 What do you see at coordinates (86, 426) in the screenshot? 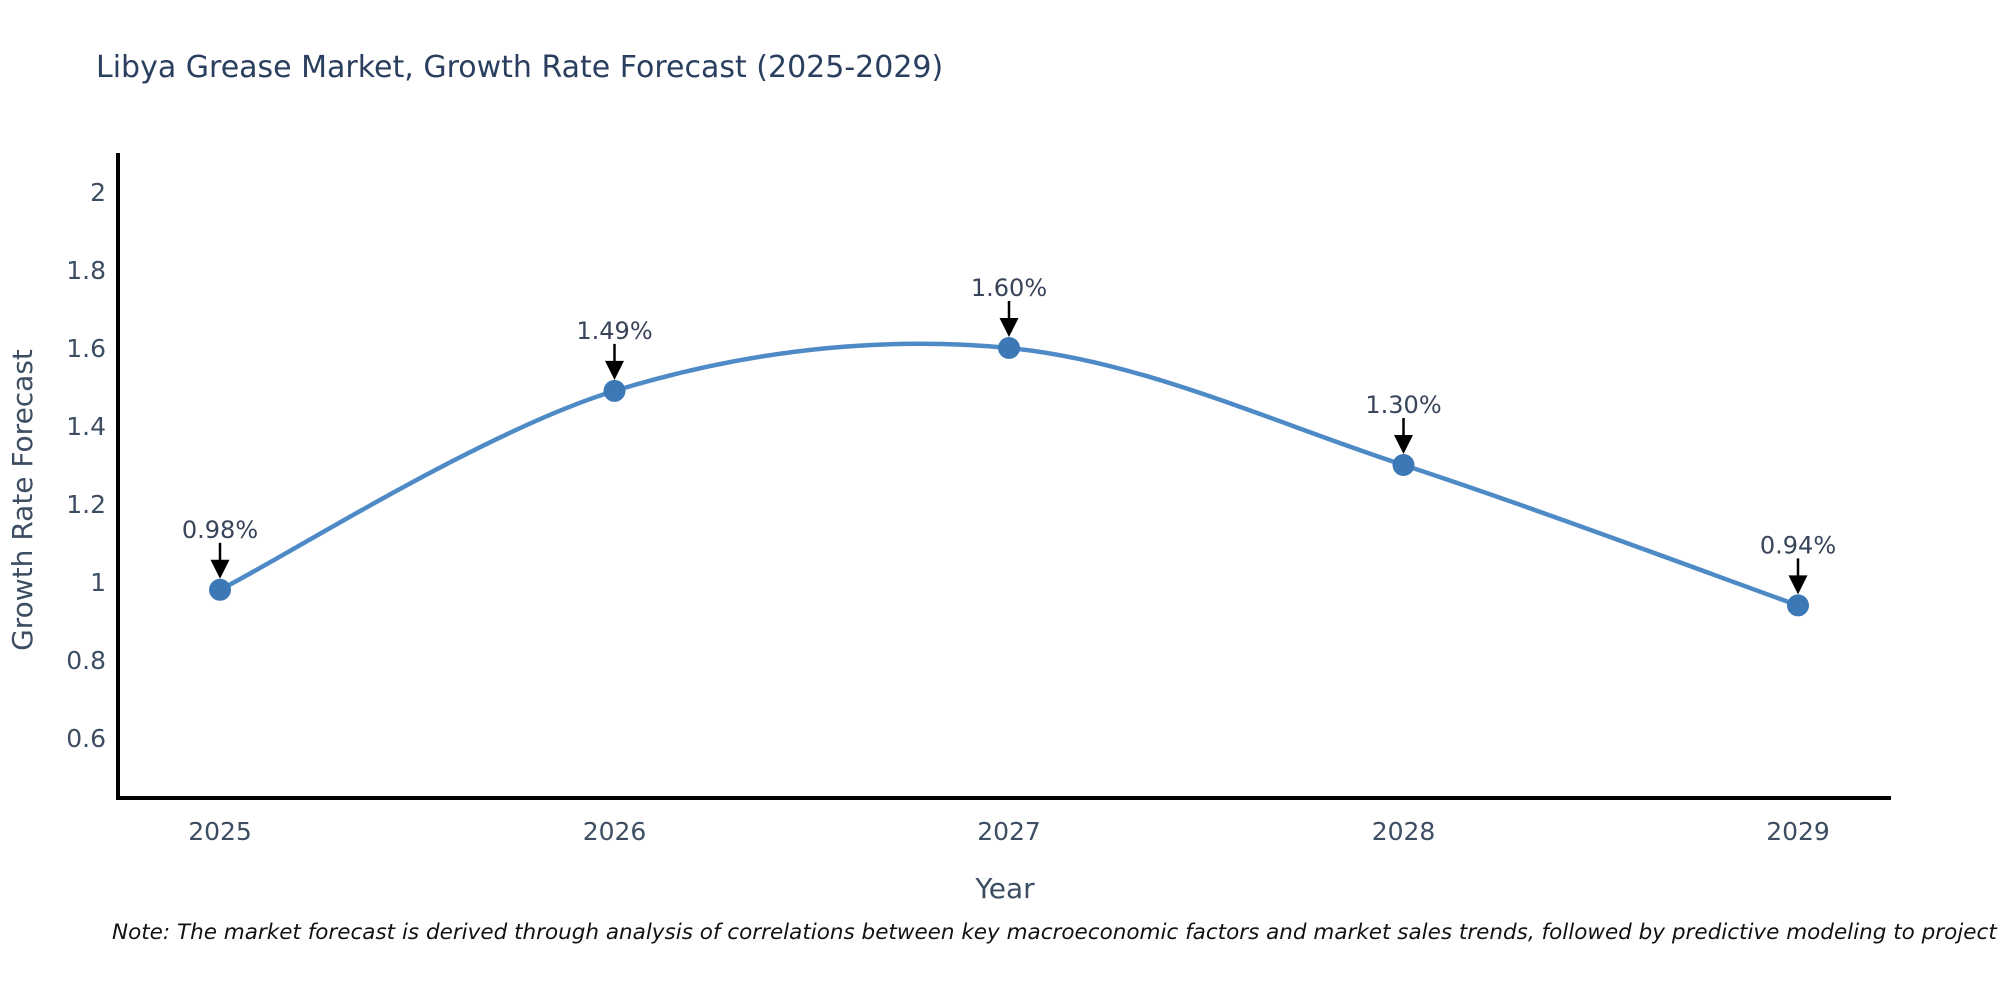
I see `y-tick-label: 1.4` at bounding box center [86, 426].